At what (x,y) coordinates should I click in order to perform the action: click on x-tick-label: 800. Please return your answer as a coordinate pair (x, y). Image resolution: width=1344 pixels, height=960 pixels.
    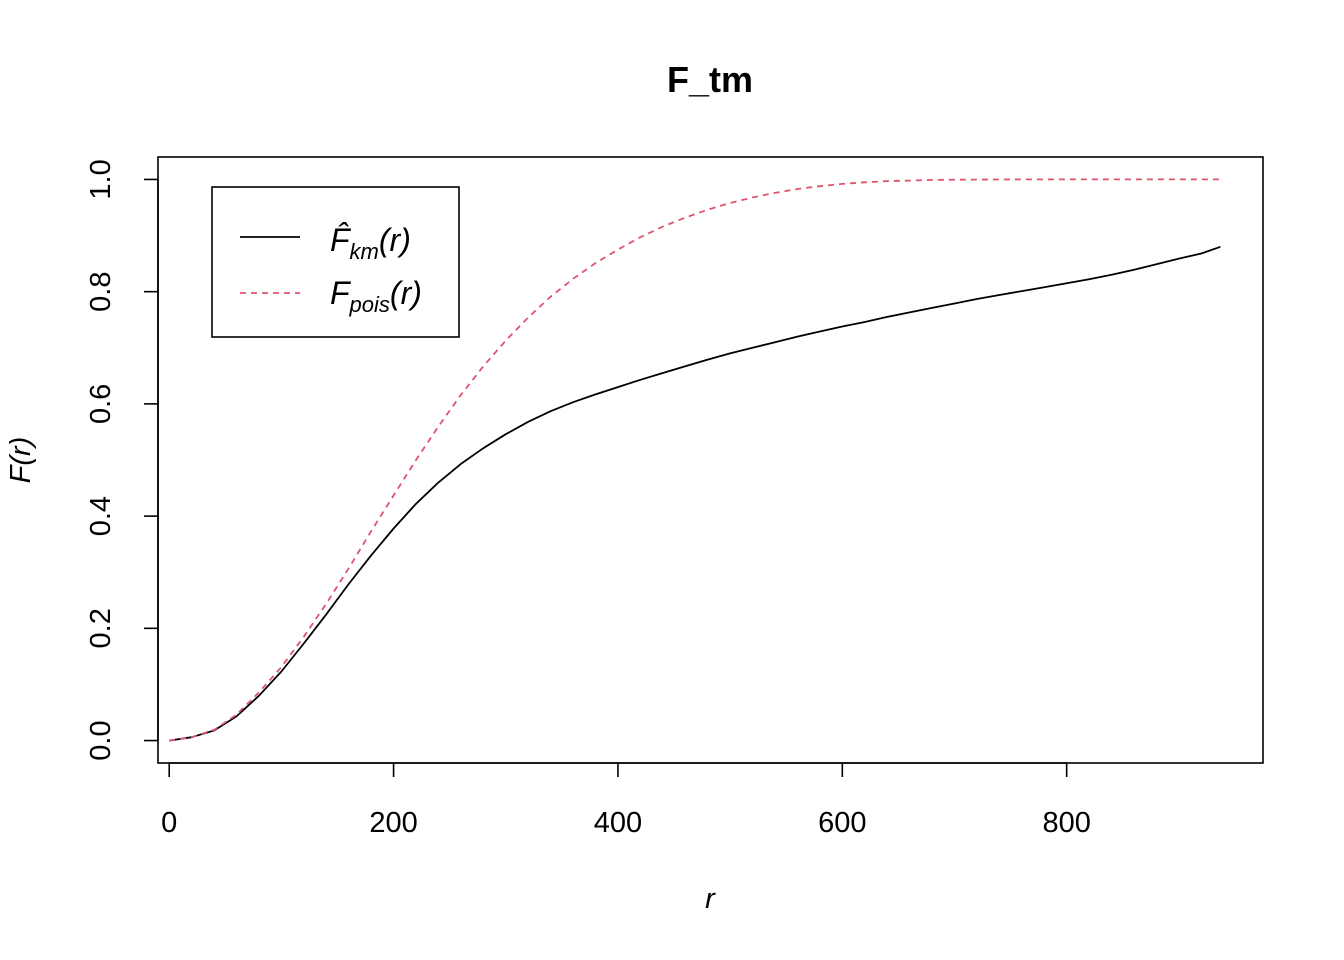
    Looking at the image, I should click on (1066, 823).